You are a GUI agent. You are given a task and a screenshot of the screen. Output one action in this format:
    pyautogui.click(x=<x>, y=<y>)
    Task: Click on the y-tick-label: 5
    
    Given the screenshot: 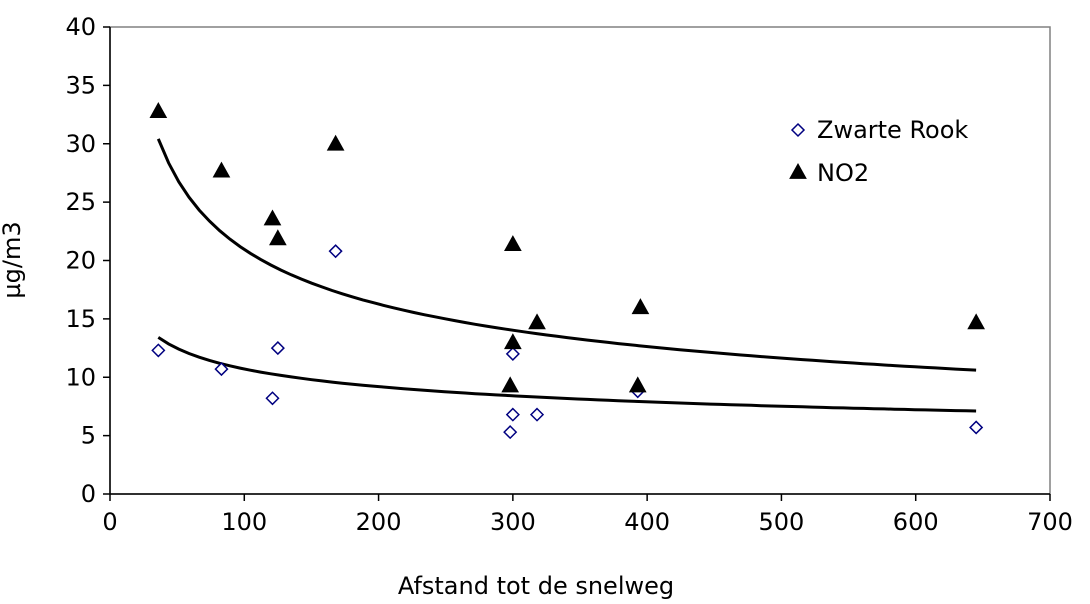 What is the action you would take?
    pyautogui.click(x=88, y=436)
    